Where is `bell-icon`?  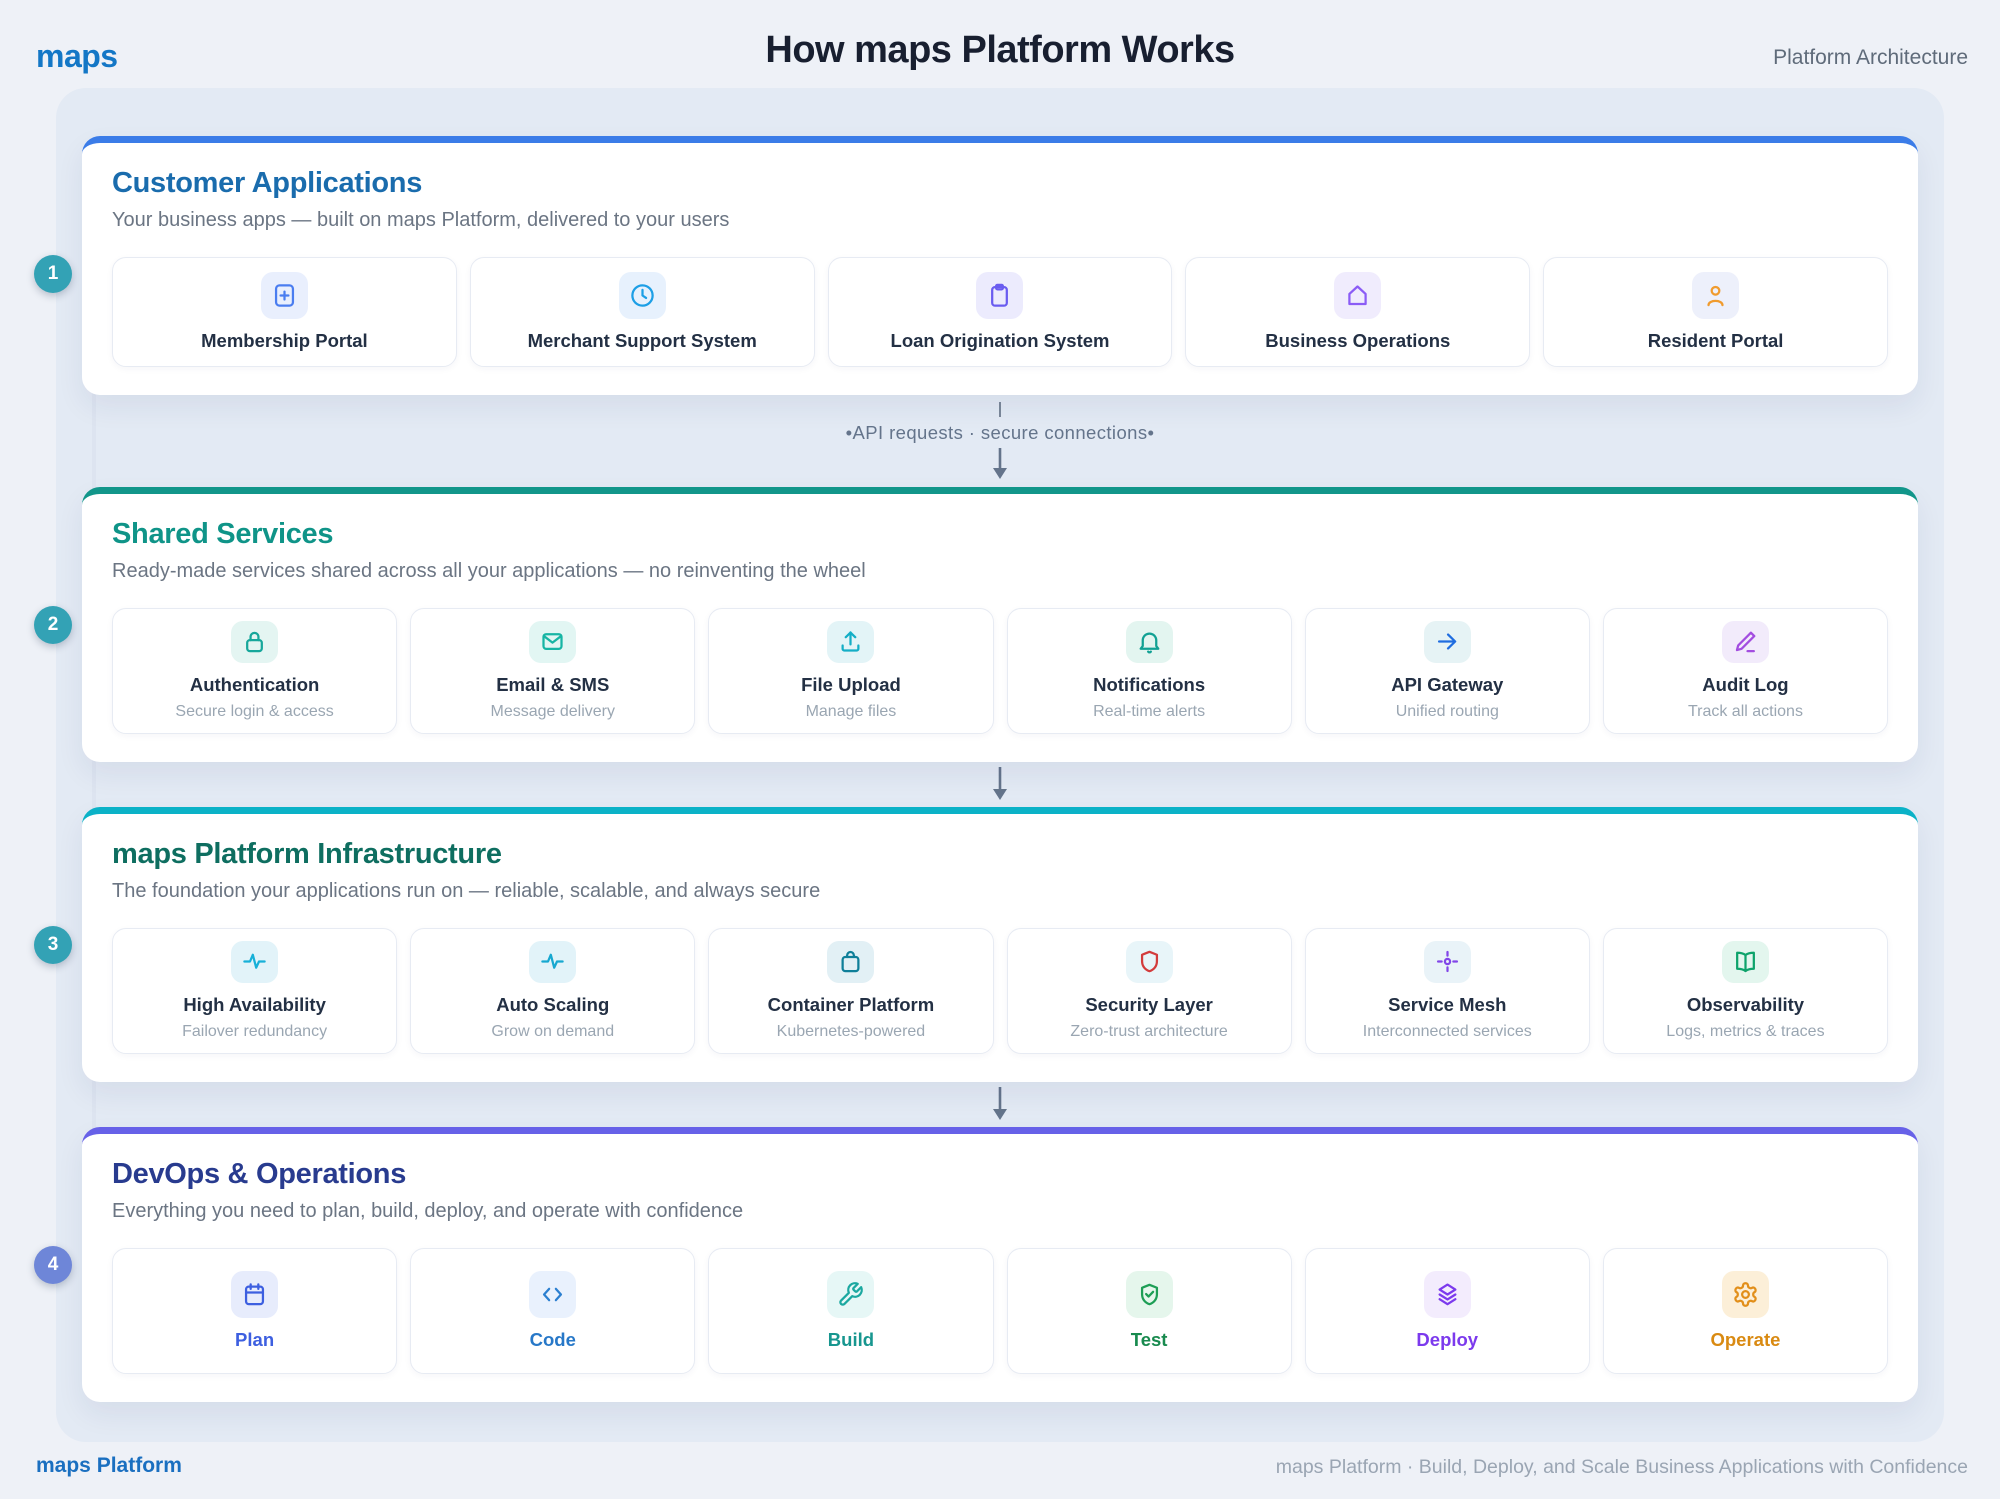
bell-icon is located at coordinates (1149, 641).